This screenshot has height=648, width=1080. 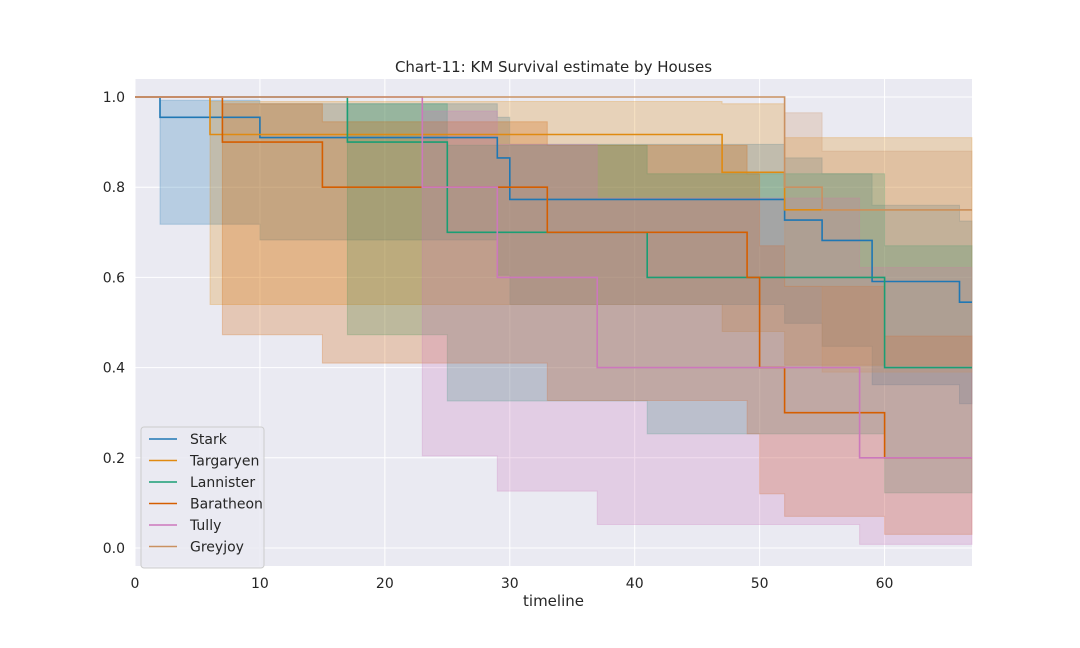 What do you see at coordinates (226, 505) in the screenshot?
I see `legend-label-baratheon: Baratheon` at bounding box center [226, 505].